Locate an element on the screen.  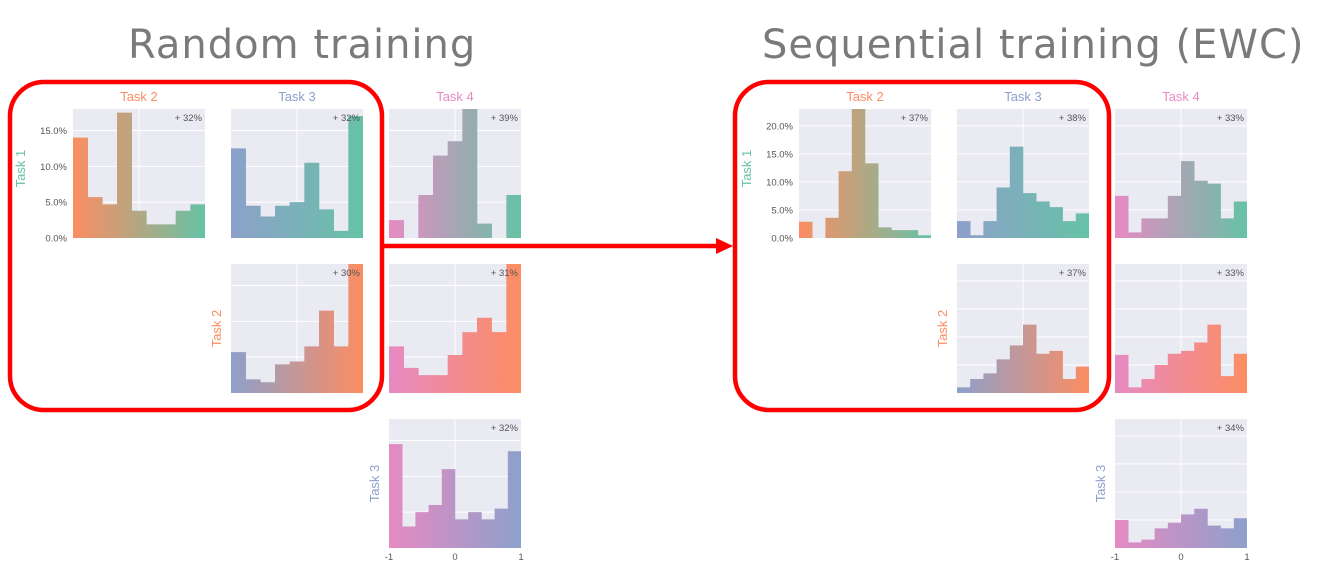
histogram-panel: + 31% is located at coordinates (455, 328).